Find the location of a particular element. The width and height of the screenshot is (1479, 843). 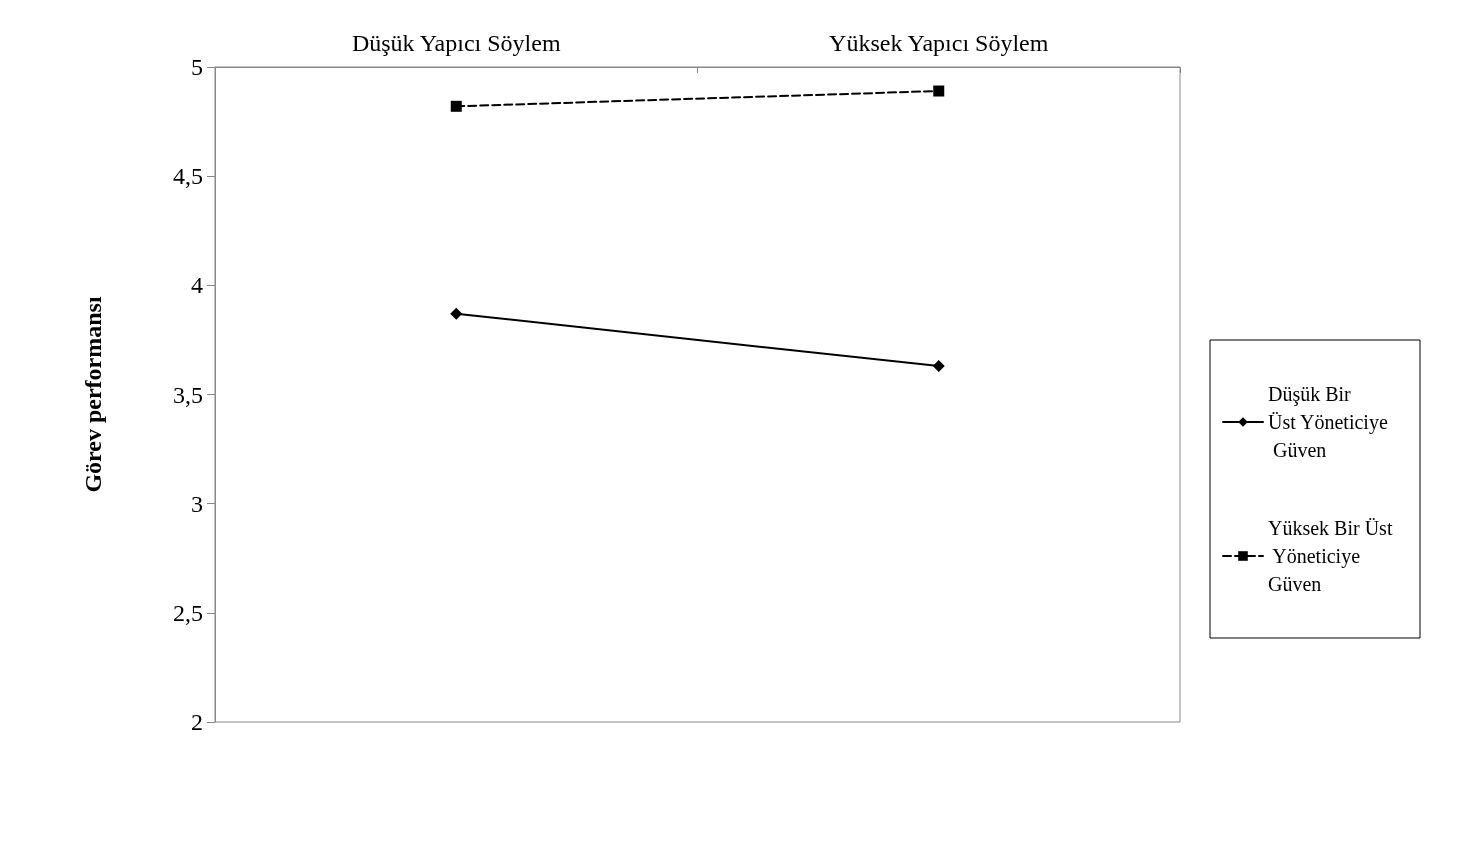

y-tick-label: 3,5 is located at coordinates (188, 394).